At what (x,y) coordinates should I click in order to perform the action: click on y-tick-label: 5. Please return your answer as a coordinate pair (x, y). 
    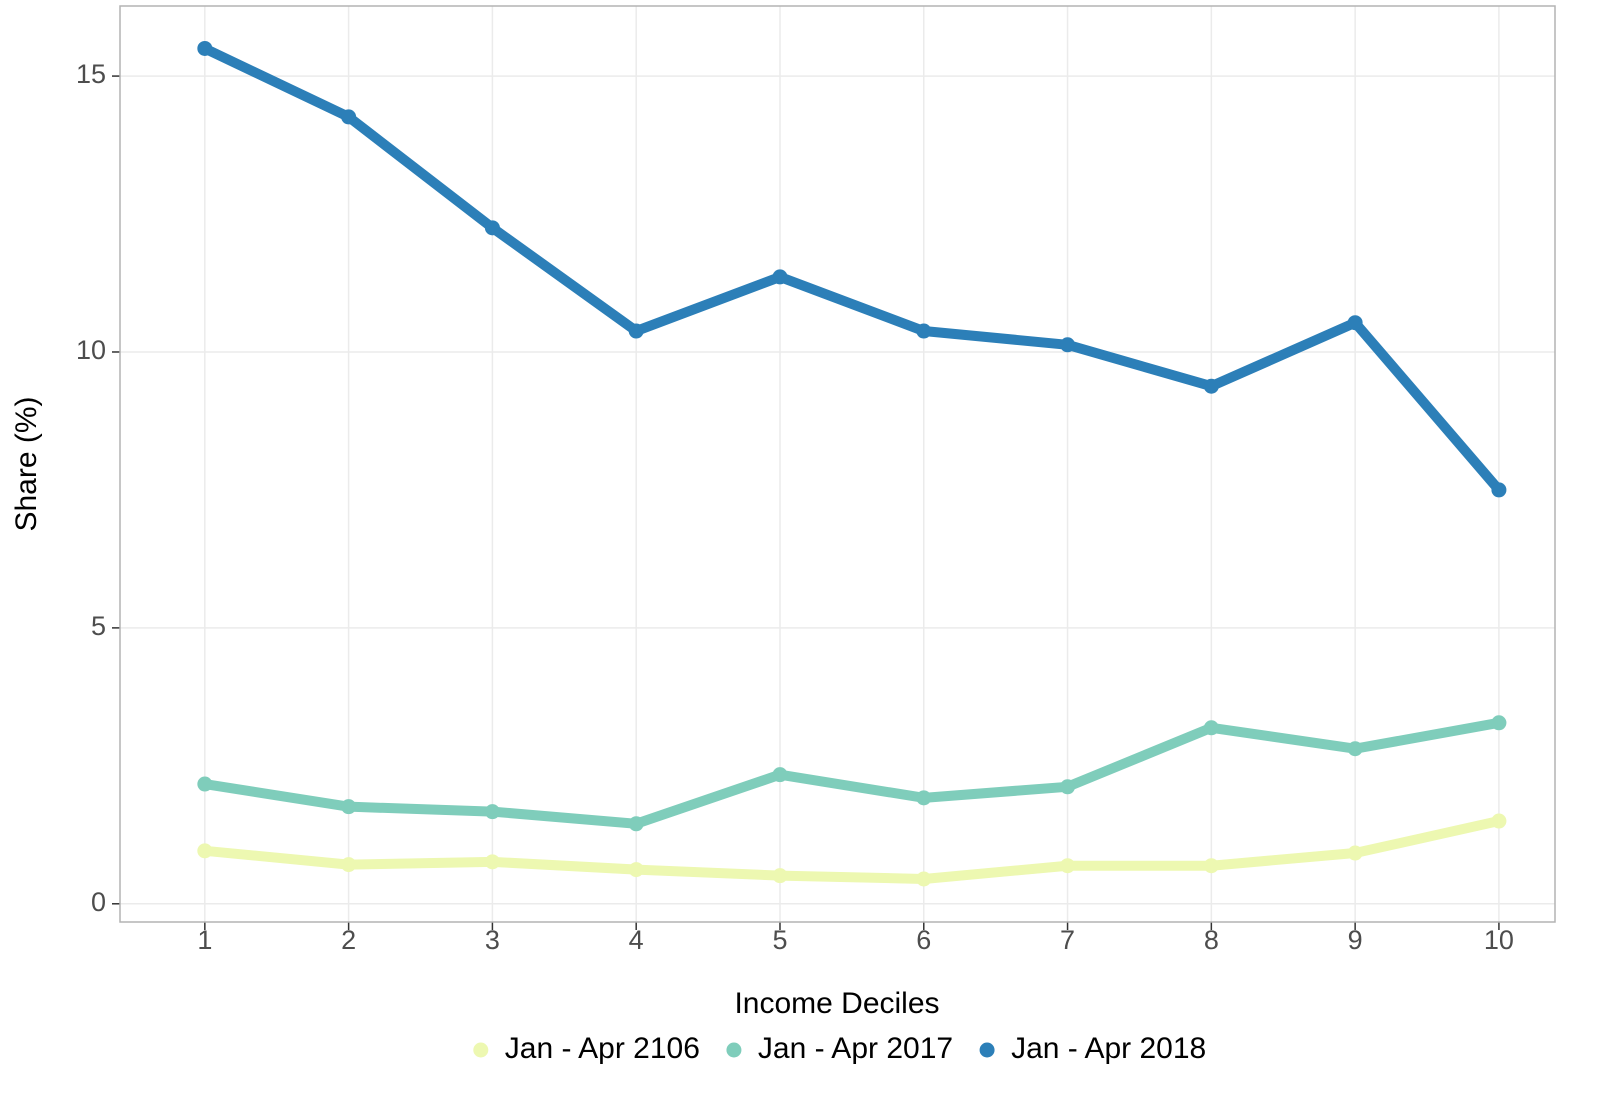
    Looking at the image, I should click on (98, 626).